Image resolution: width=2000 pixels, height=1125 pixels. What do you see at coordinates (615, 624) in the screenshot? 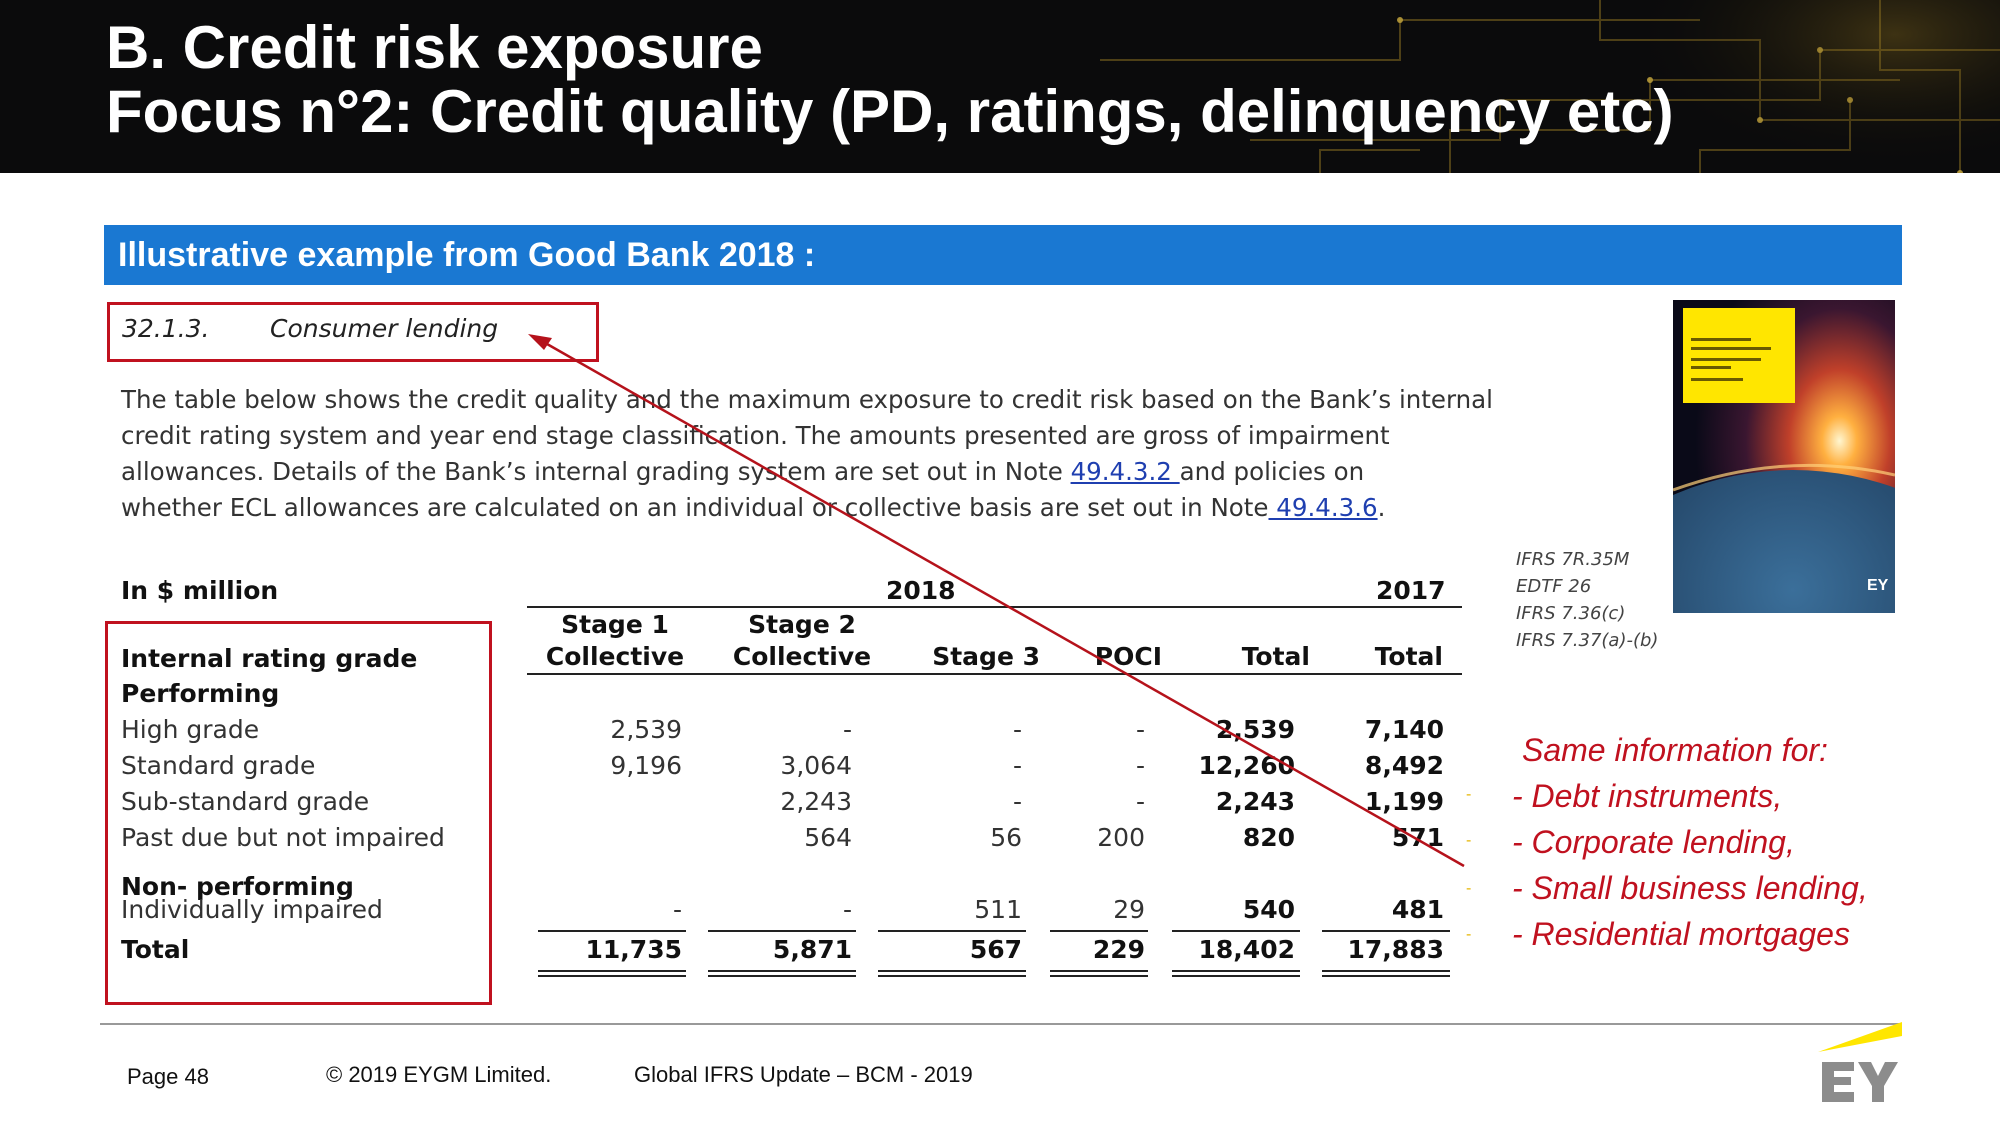
I see `col-header-stage1-line1: Stage 1` at bounding box center [615, 624].